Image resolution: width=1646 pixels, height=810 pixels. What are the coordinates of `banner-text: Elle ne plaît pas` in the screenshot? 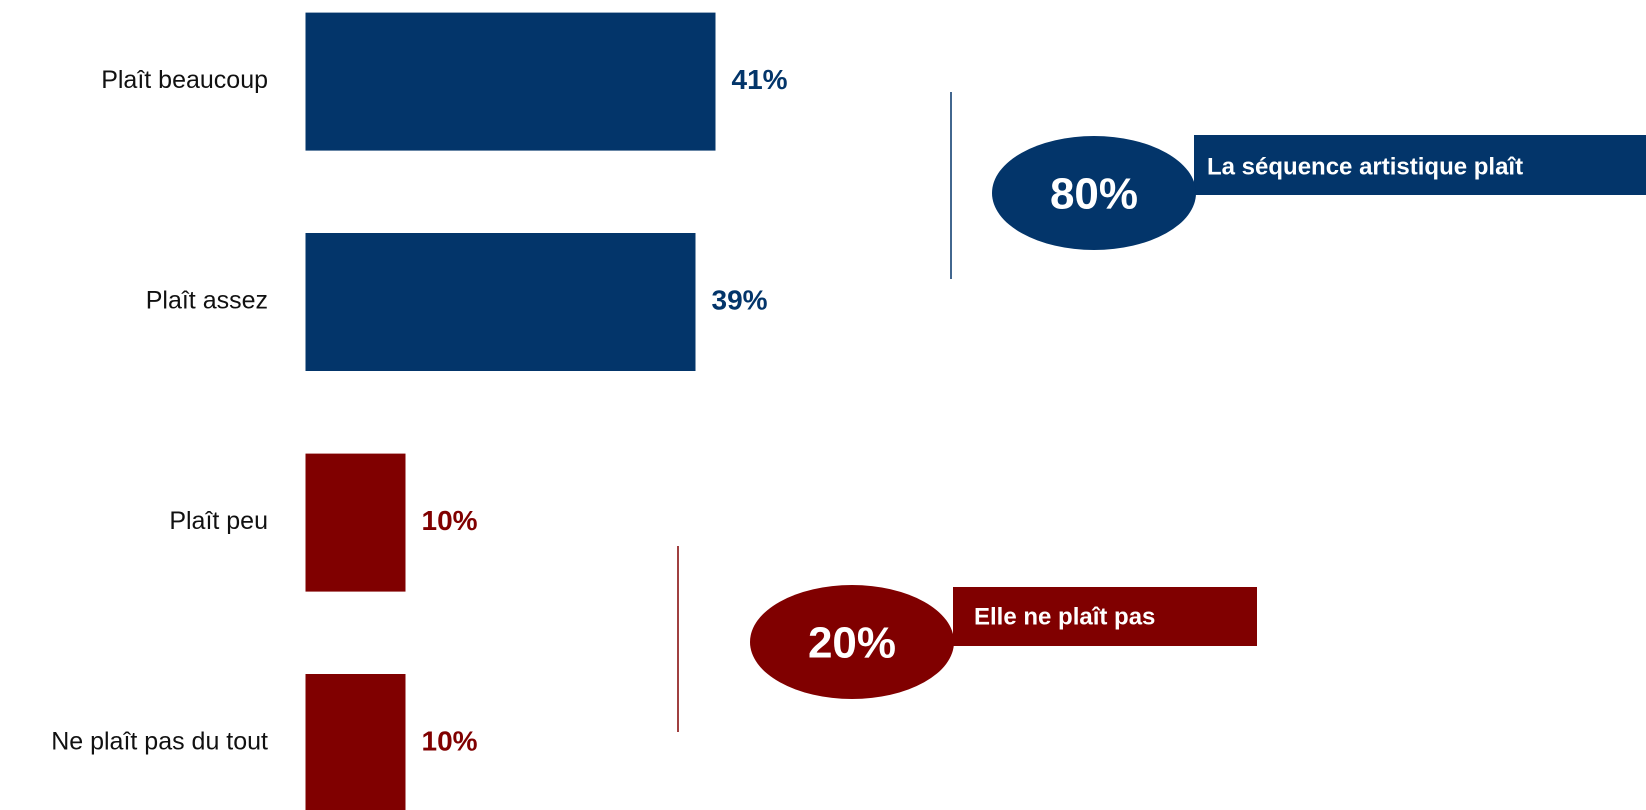 It's located at (1064, 616).